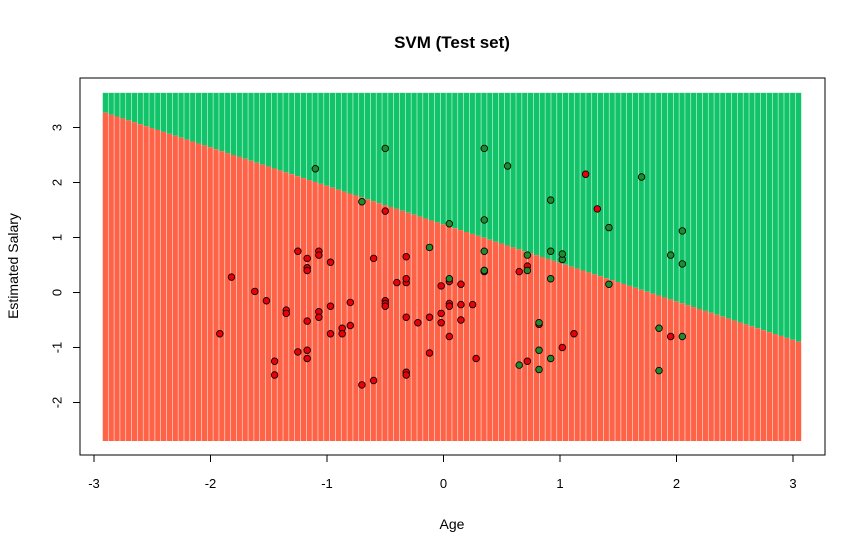  What do you see at coordinates (443, 483) in the screenshot?
I see `x-tick-label: 0` at bounding box center [443, 483].